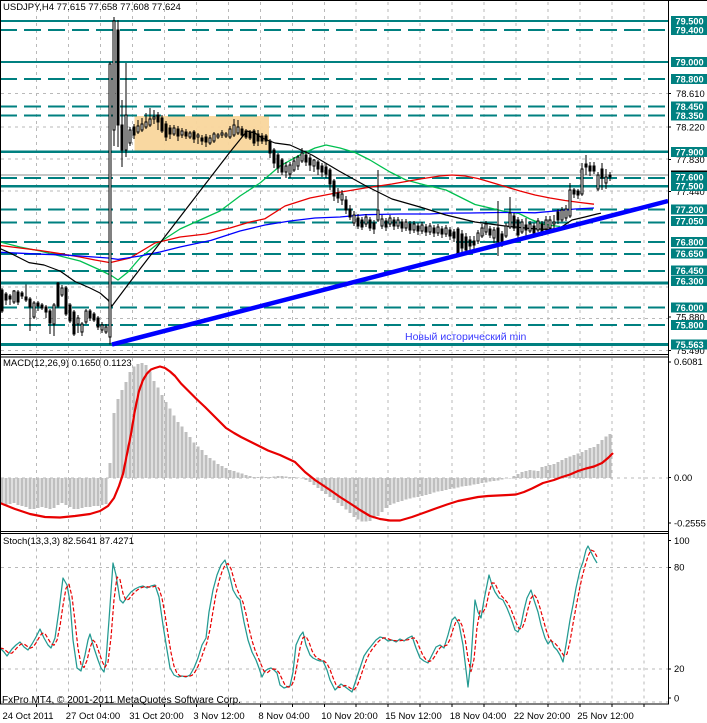 The image size is (707, 723). What do you see at coordinates (690, 21) in the screenshot?
I see `svg-text: 79.500` at bounding box center [690, 21].